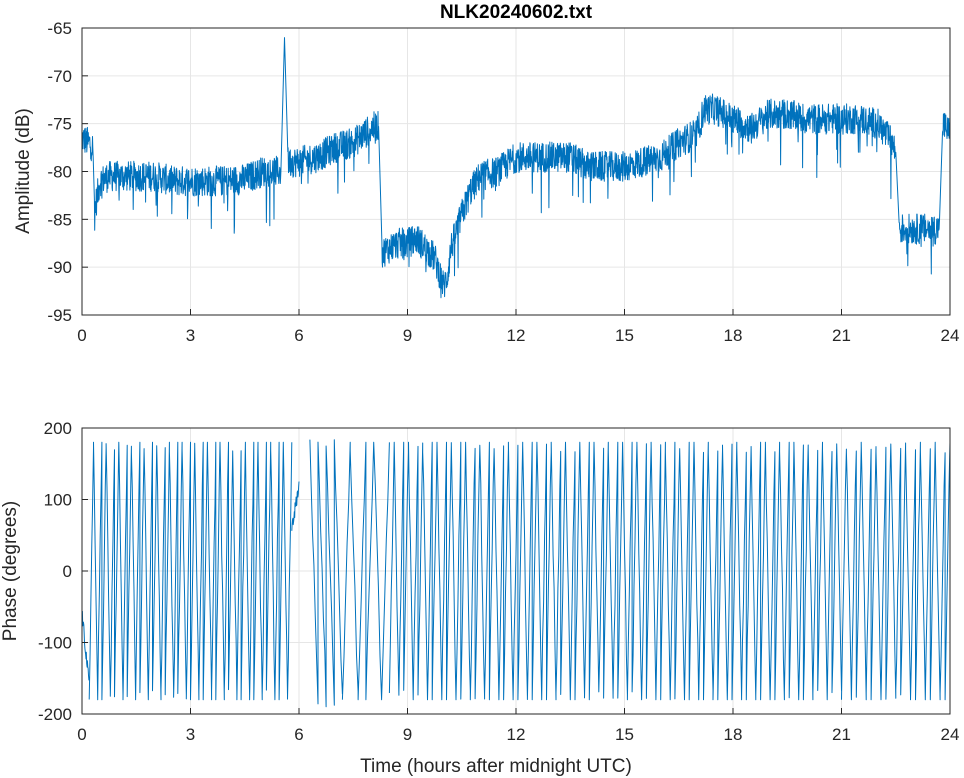 Image resolution: width=964 pixels, height=778 pixels. Describe the element at coordinates (81, 734) in the screenshot. I see `phase-xtick-label: 0` at that location.